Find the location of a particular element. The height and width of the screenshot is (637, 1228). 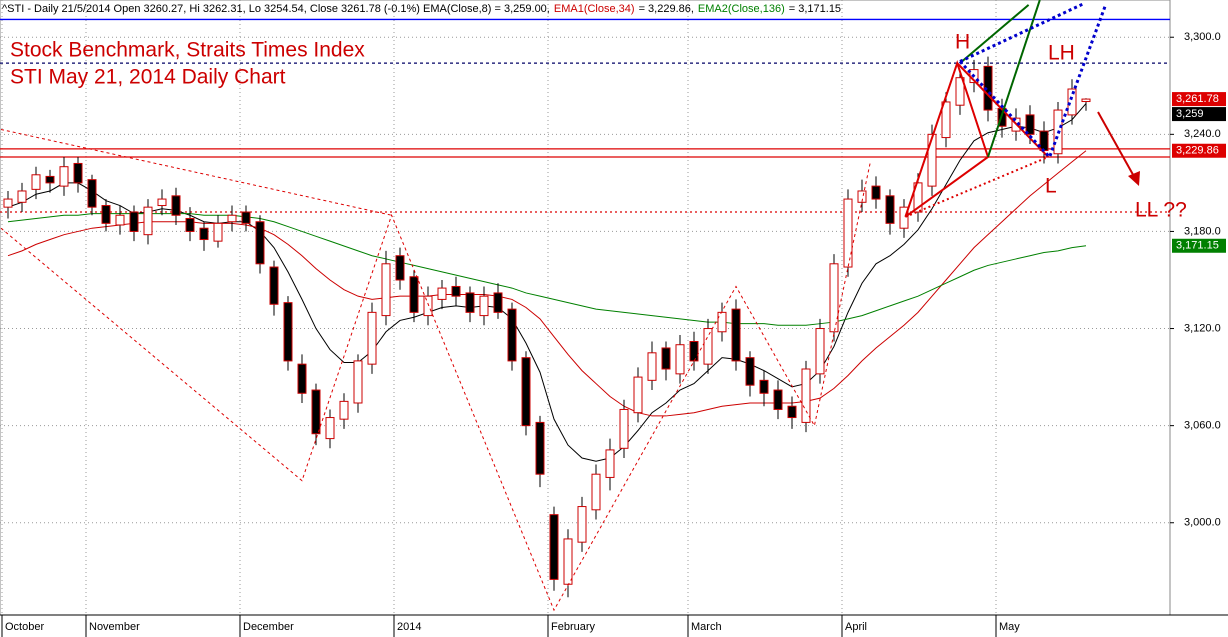

x-tick-label: December is located at coordinates (268, 627).